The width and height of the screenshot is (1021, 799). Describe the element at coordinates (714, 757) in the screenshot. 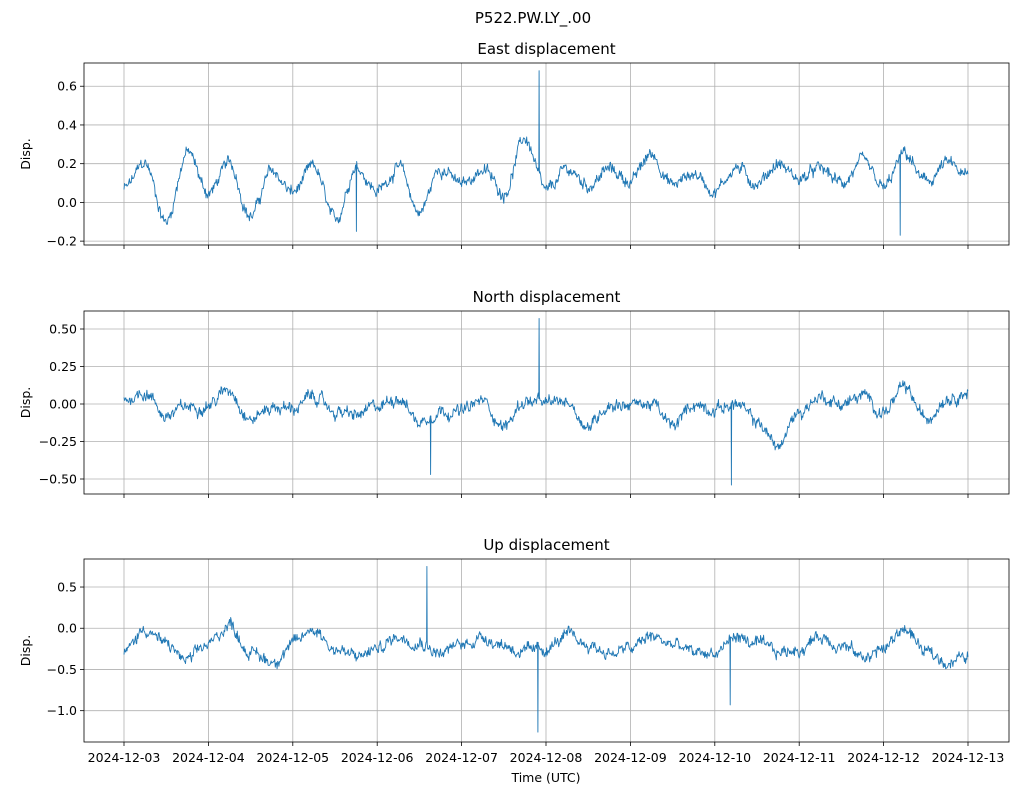

I see `up-displacement-x-tick-label: 2024-12-10` at that location.